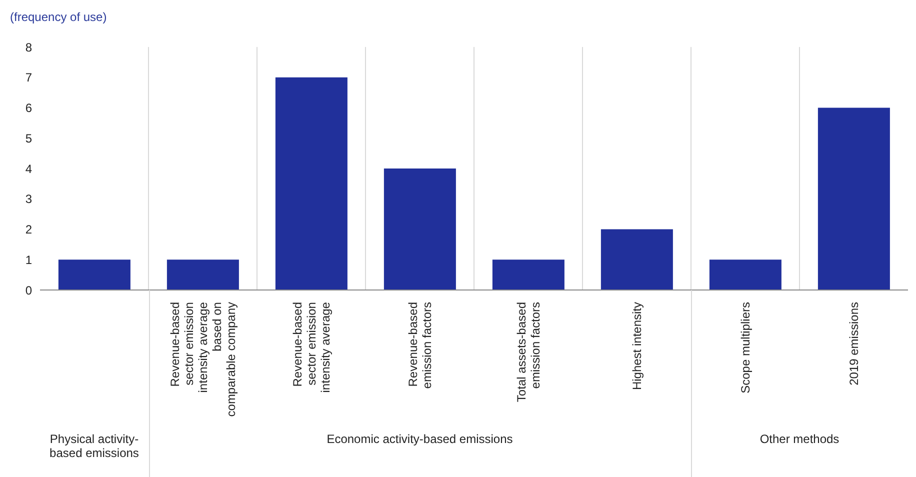 This screenshot has width=916, height=477. I want to click on x-tick-label: Total assets-based emission factors, so click(528, 352).